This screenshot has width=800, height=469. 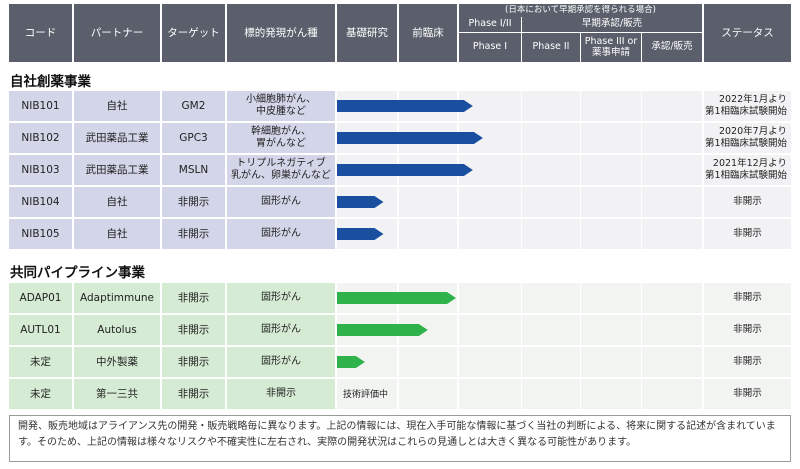 What do you see at coordinates (193, 33) in the screenshot?
I see `header-target: ターゲット` at bounding box center [193, 33].